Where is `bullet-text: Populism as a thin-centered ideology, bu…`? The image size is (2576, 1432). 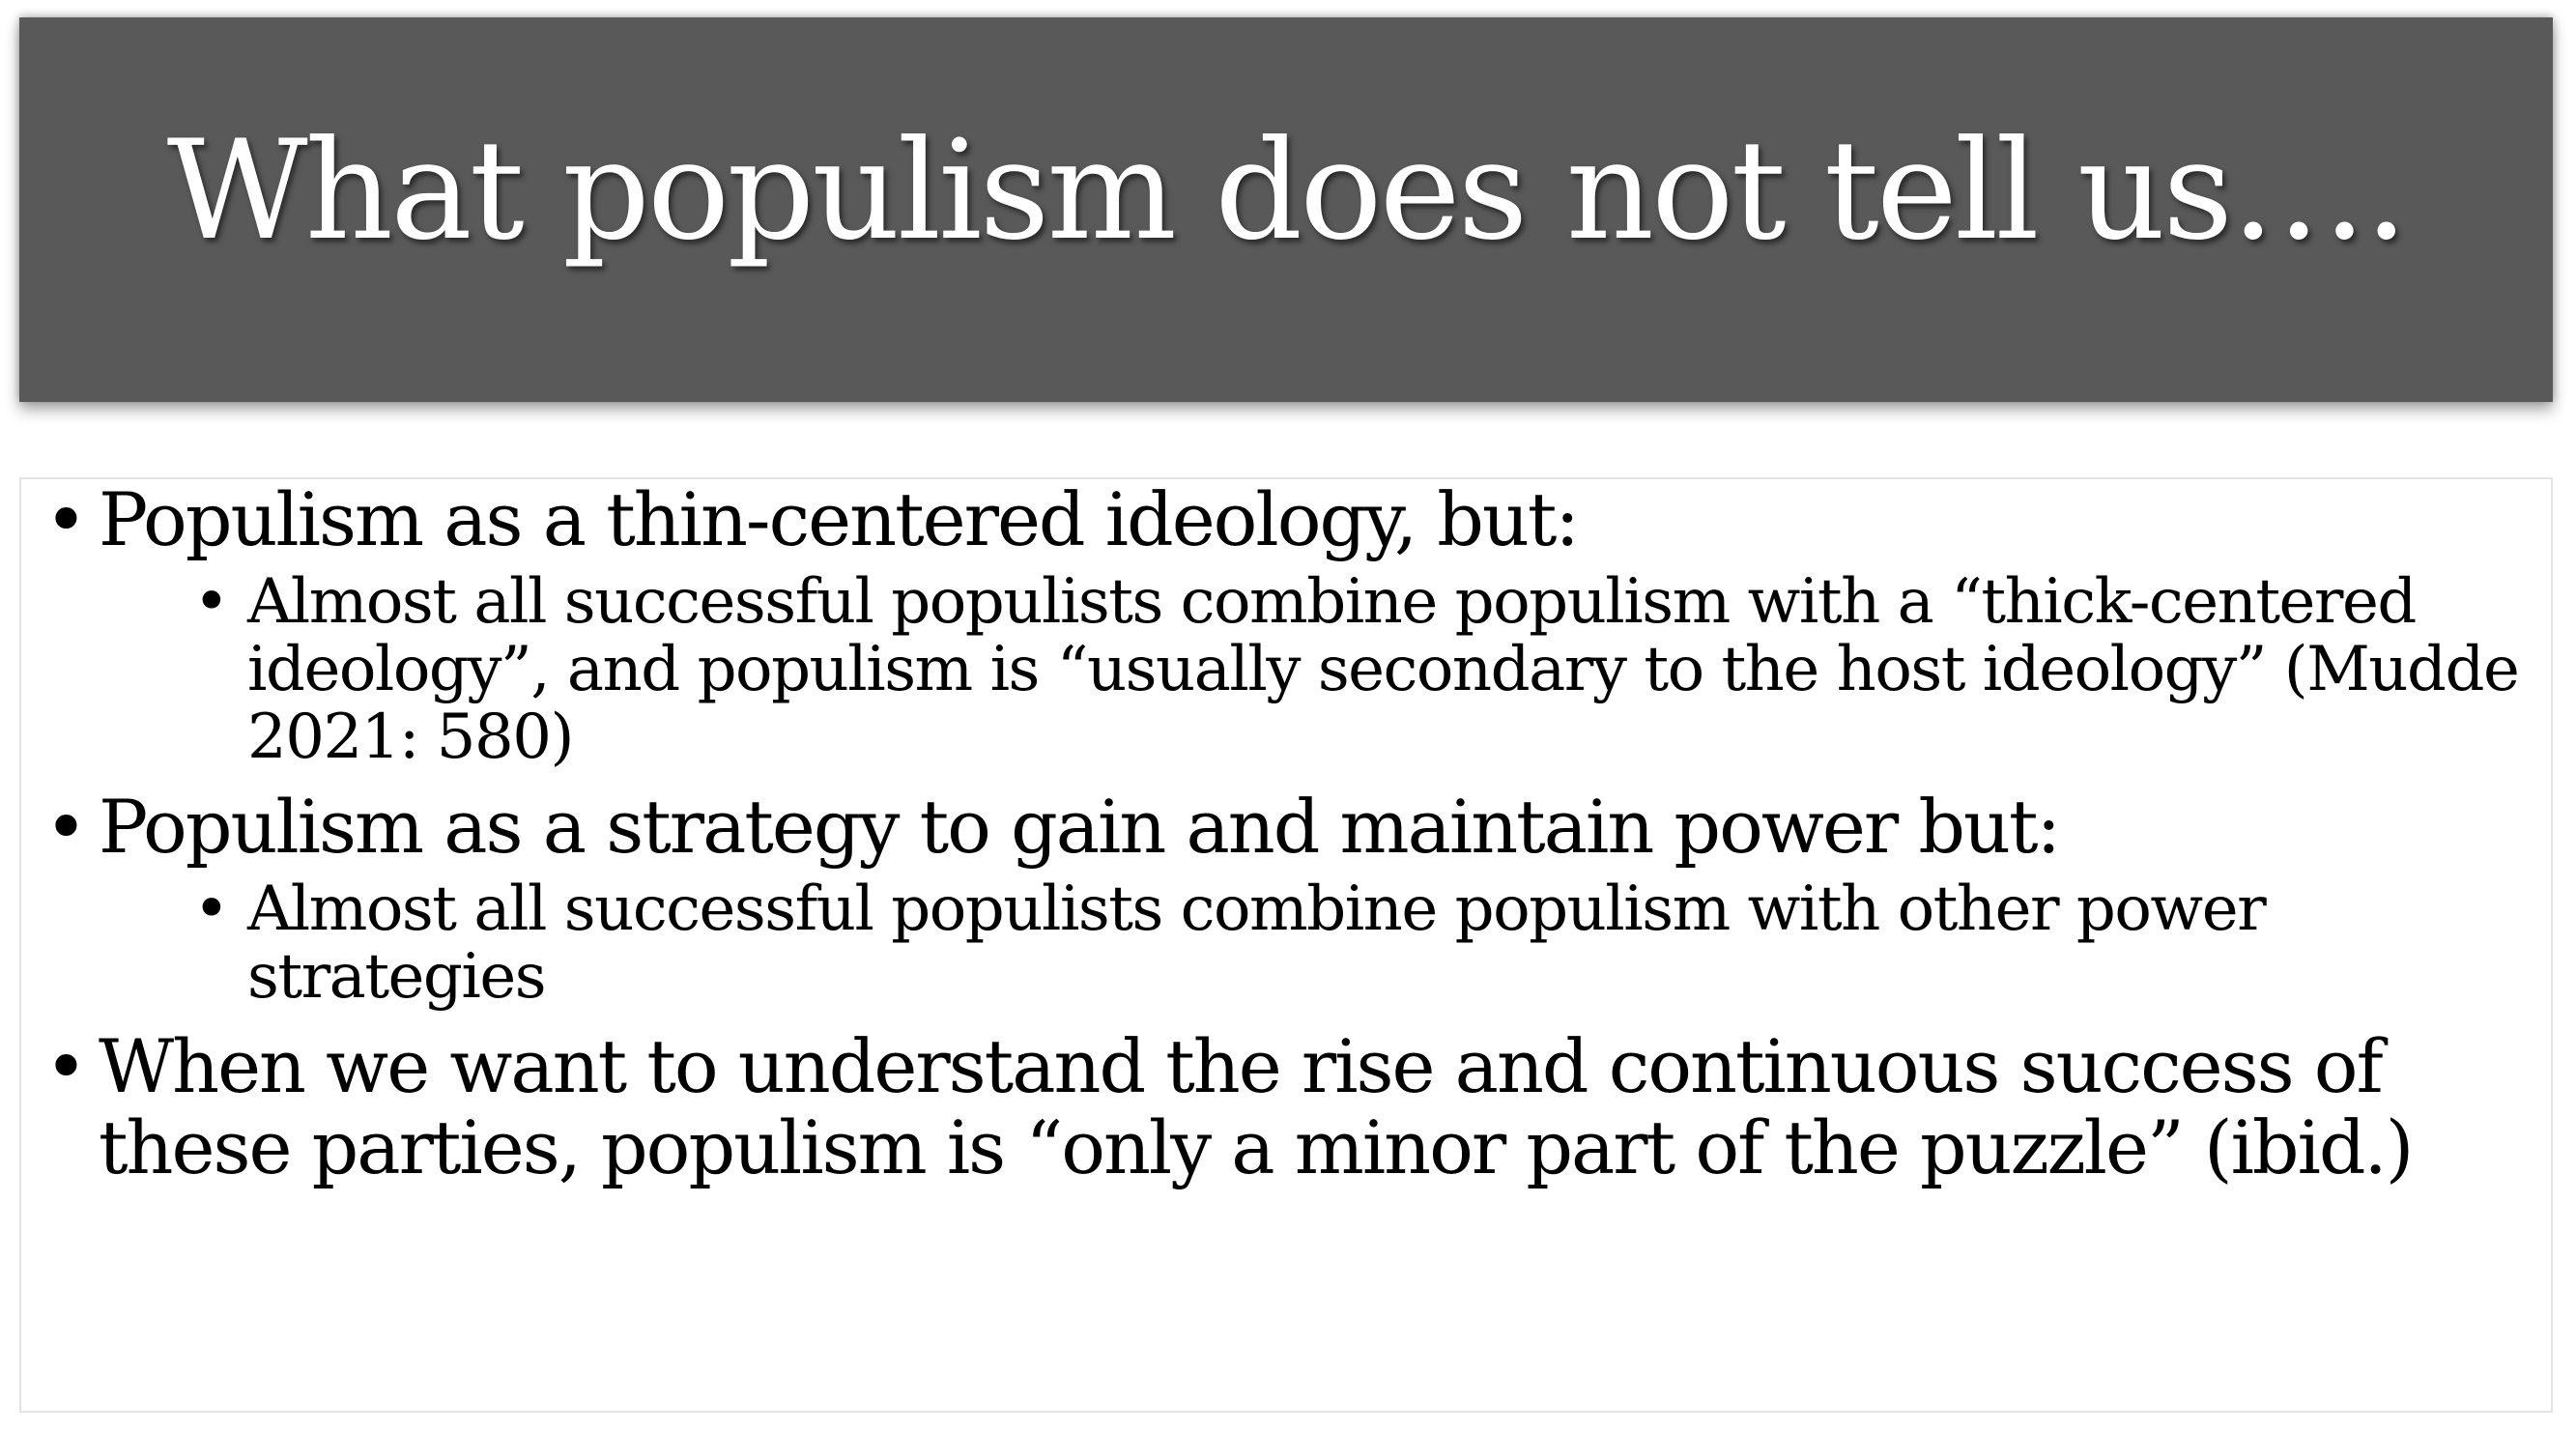
bullet-text: Populism as a thin-centered ideology, bu… is located at coordinates (840, 519).